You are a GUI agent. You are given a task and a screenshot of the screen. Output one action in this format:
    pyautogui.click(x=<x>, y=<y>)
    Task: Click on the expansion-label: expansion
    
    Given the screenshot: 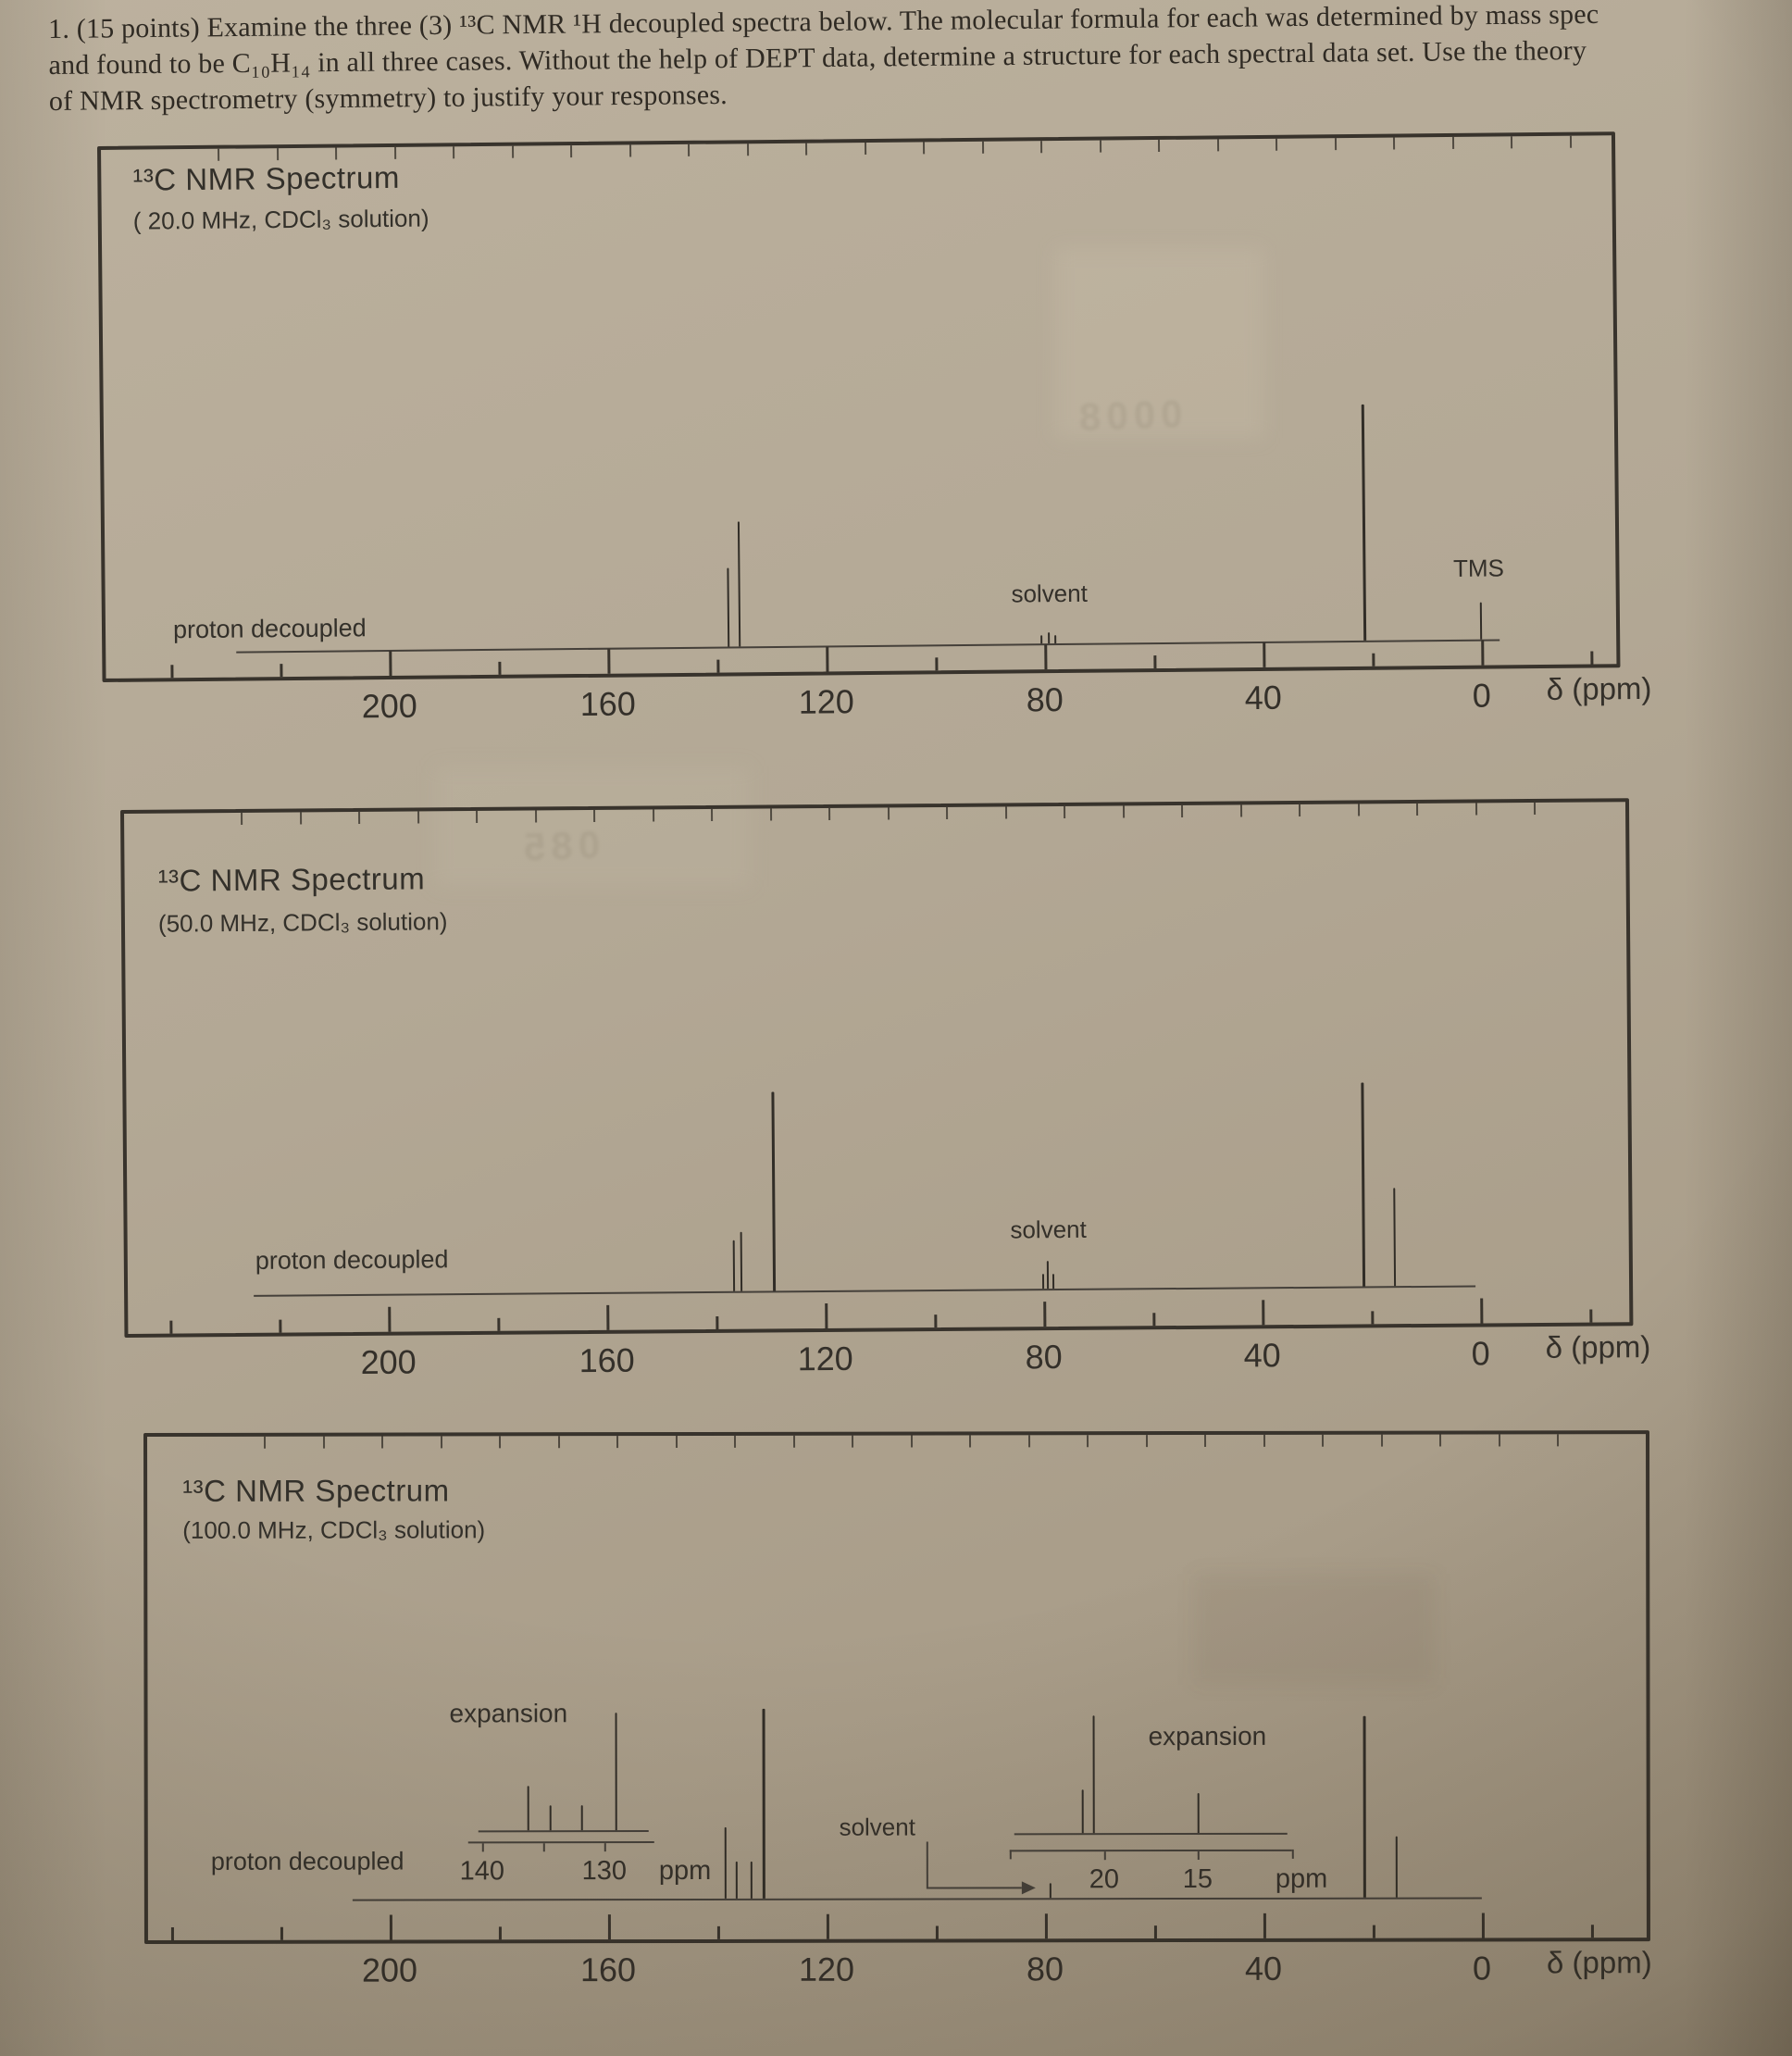 What is the action you would take?
    pyautogui.click(x=1207, y=1736)
    